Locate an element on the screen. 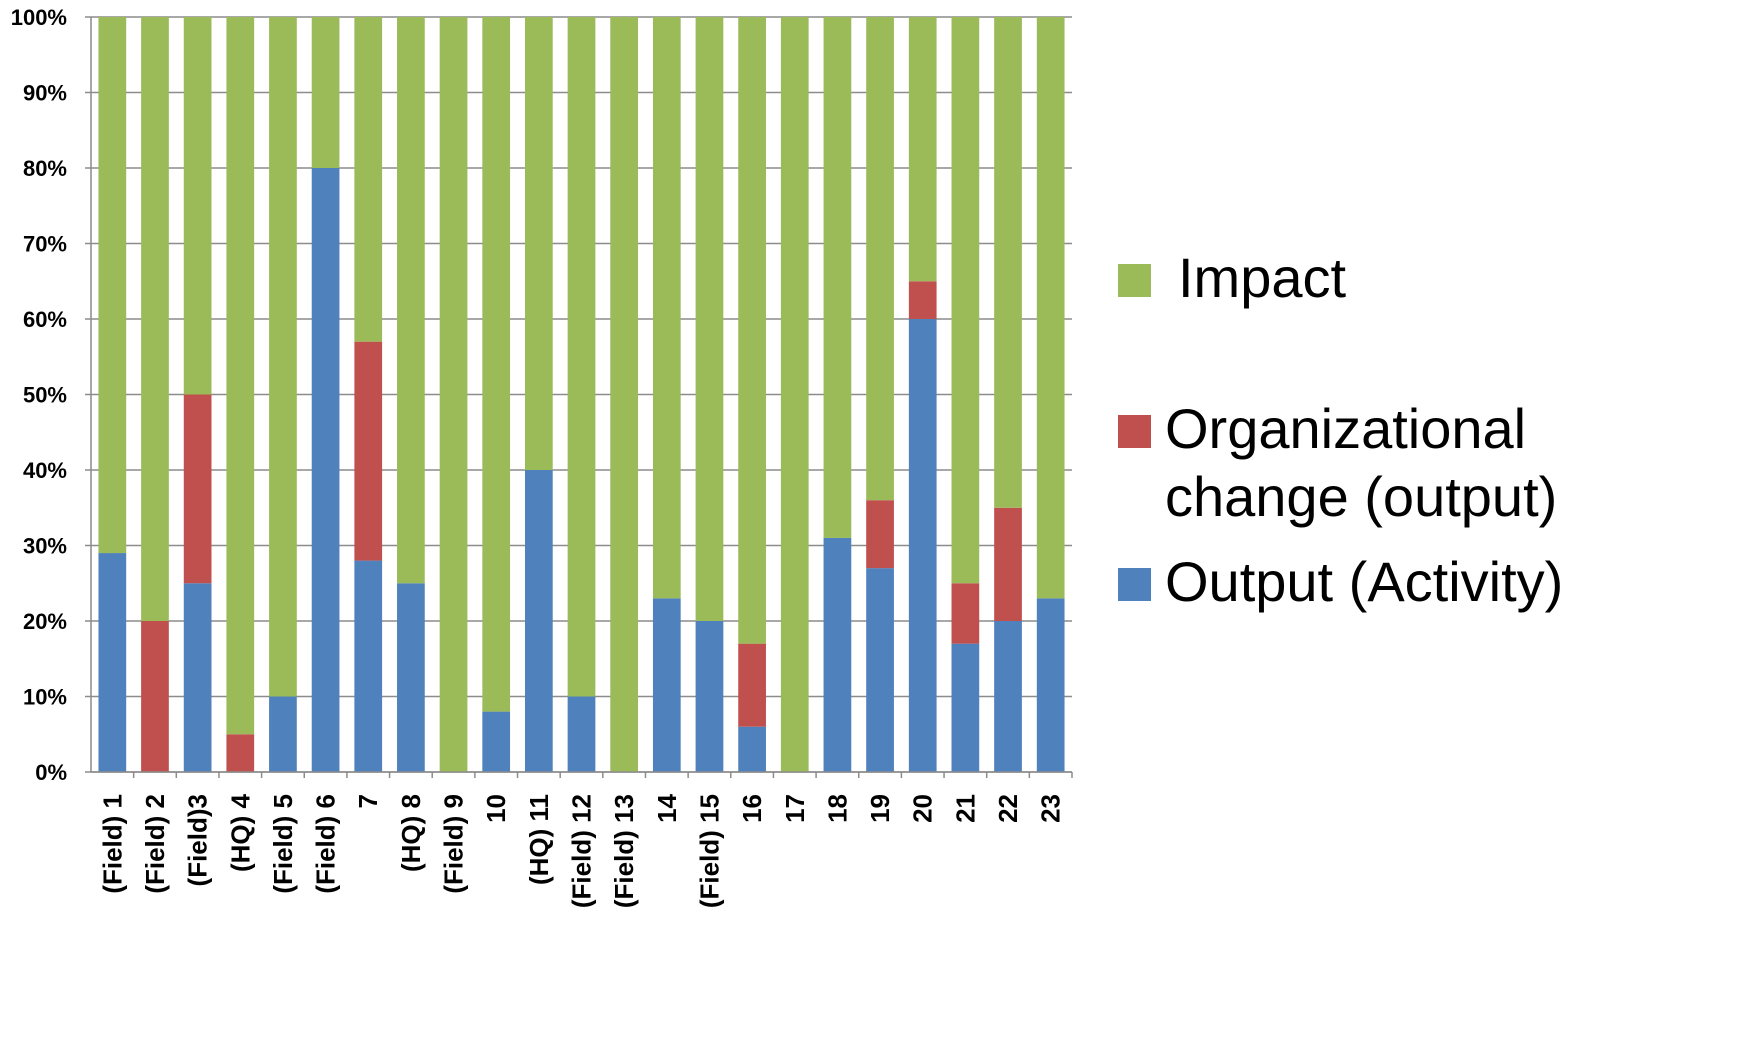 Image resolution: width=1758 pixels, height=1038 pixels. x-tick-label: (Field) 12 is located at coordinates (582, 851).